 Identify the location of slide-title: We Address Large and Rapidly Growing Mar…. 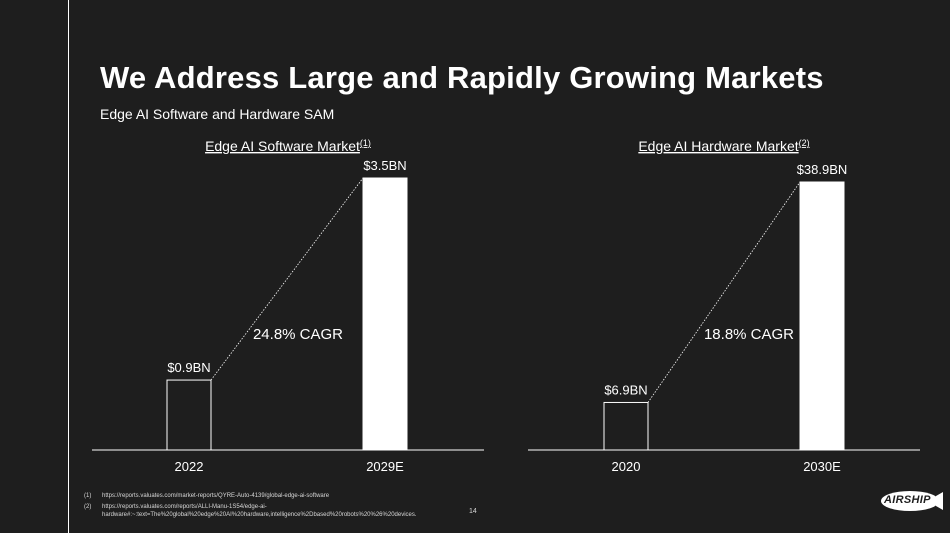
(462, 77).